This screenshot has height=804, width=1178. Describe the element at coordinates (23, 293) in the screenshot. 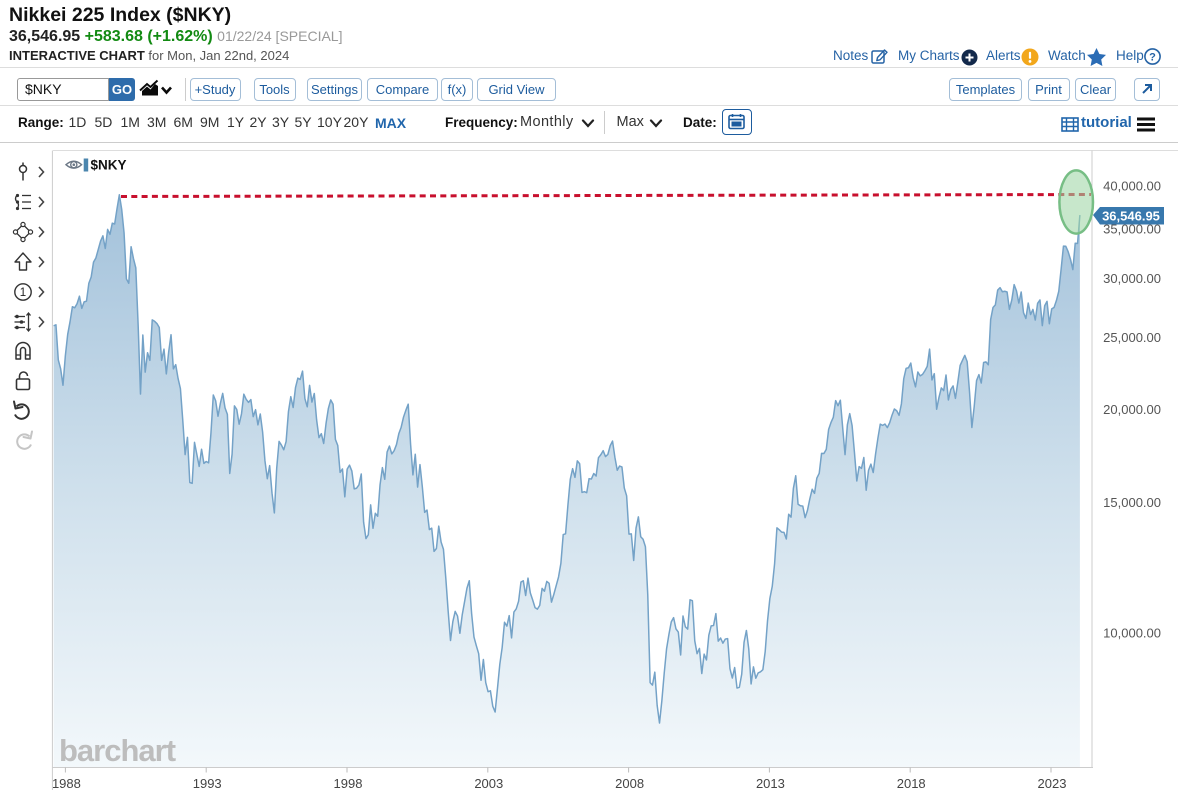

I see `svg-text: 1` at that location.